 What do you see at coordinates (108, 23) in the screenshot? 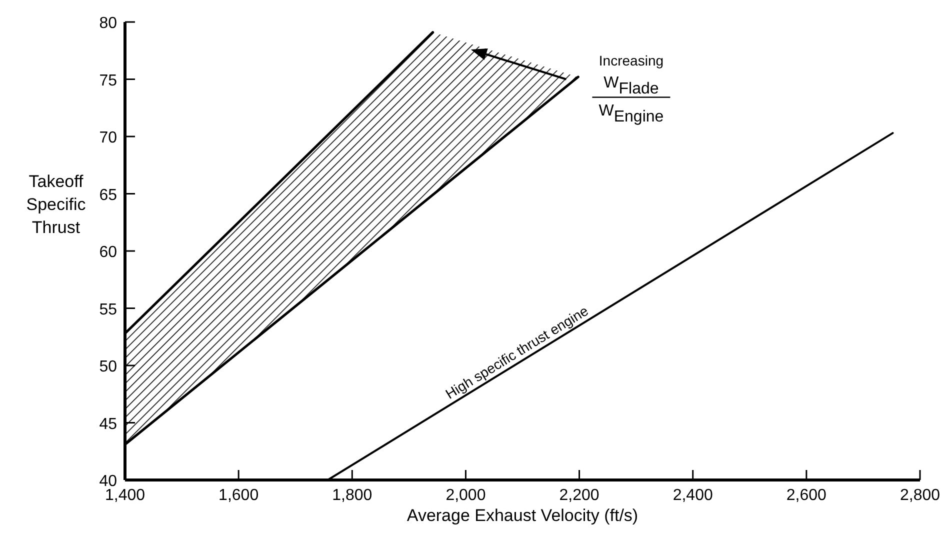
I see `y-tick-label: 80` at bounding box center [108, 23].